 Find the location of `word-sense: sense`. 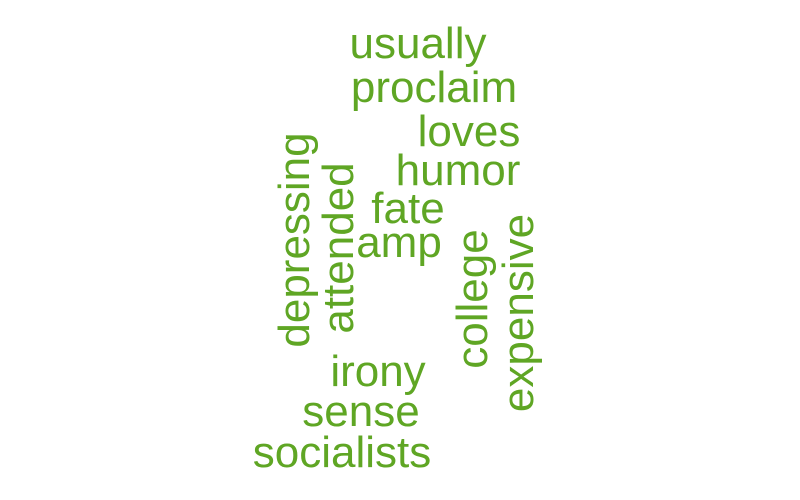

word-sense: sense is located at coordinates (360, 411).